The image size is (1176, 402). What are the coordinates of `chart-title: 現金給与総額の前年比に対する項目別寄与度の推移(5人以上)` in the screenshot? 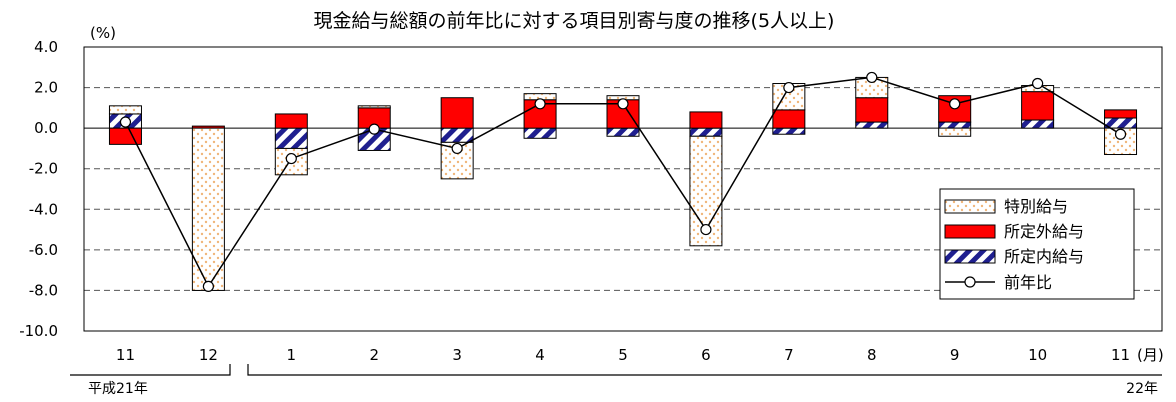 It's located at (574, 21).